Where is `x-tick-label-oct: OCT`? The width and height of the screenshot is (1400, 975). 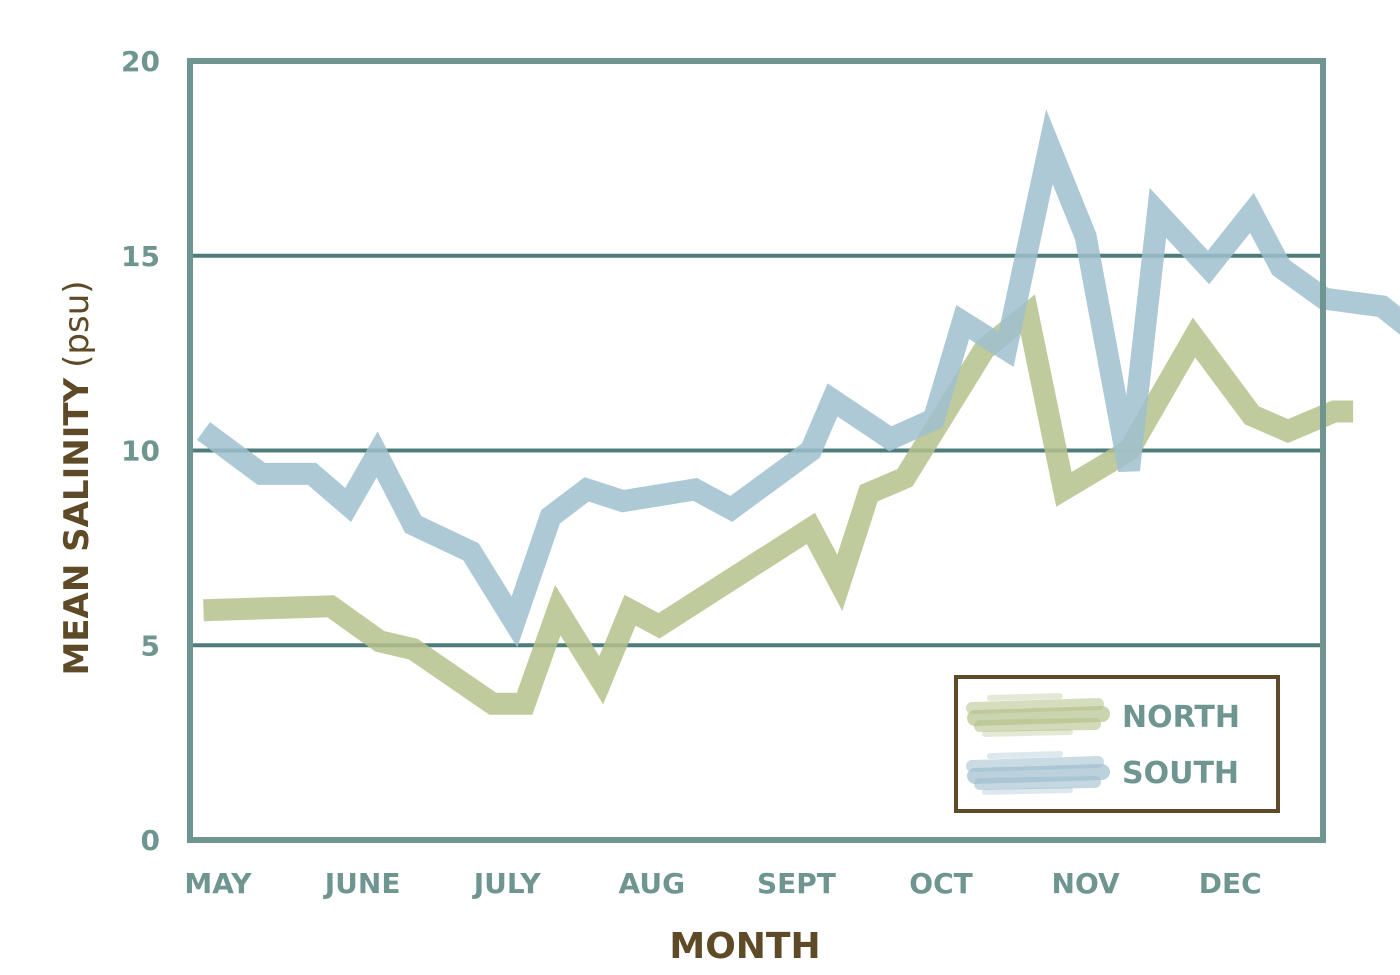
x-tick-label-oct: OCT is located at coordinates (940, 883).